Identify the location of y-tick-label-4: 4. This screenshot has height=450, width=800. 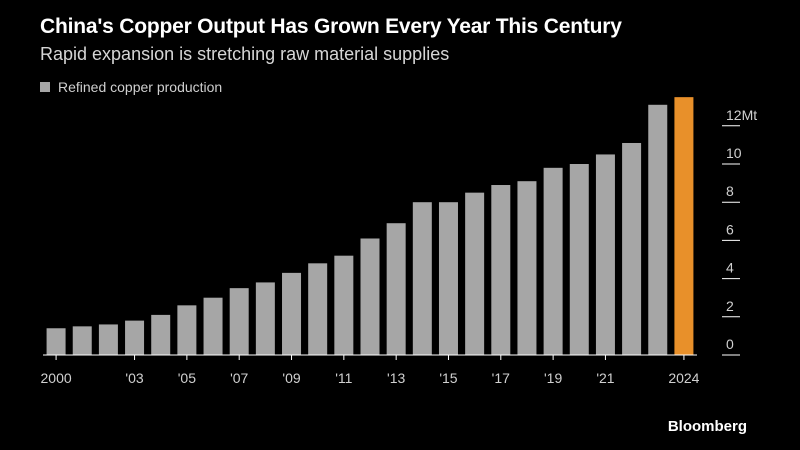
(730, 268).